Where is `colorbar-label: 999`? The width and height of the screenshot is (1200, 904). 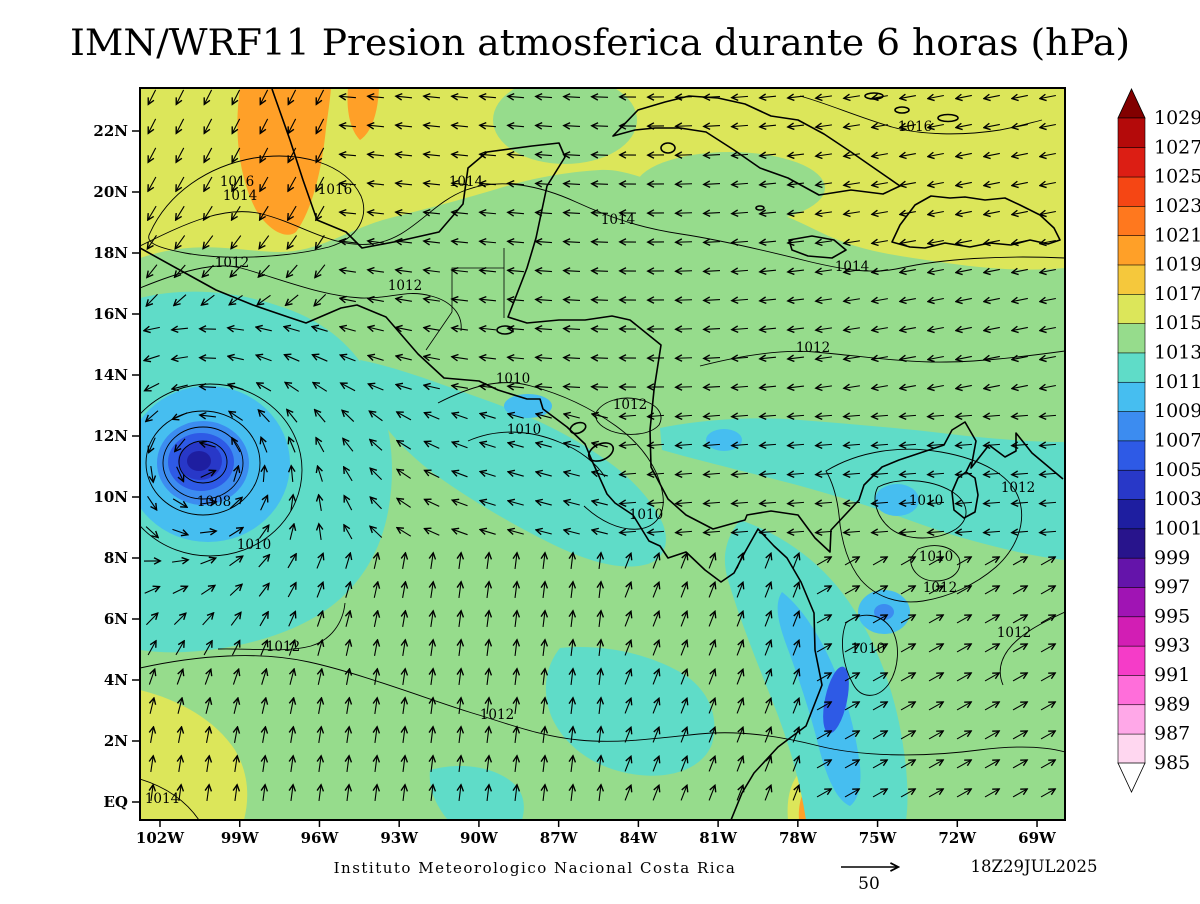 colorbar-label: 999 is located at coordinates (1172, 558).